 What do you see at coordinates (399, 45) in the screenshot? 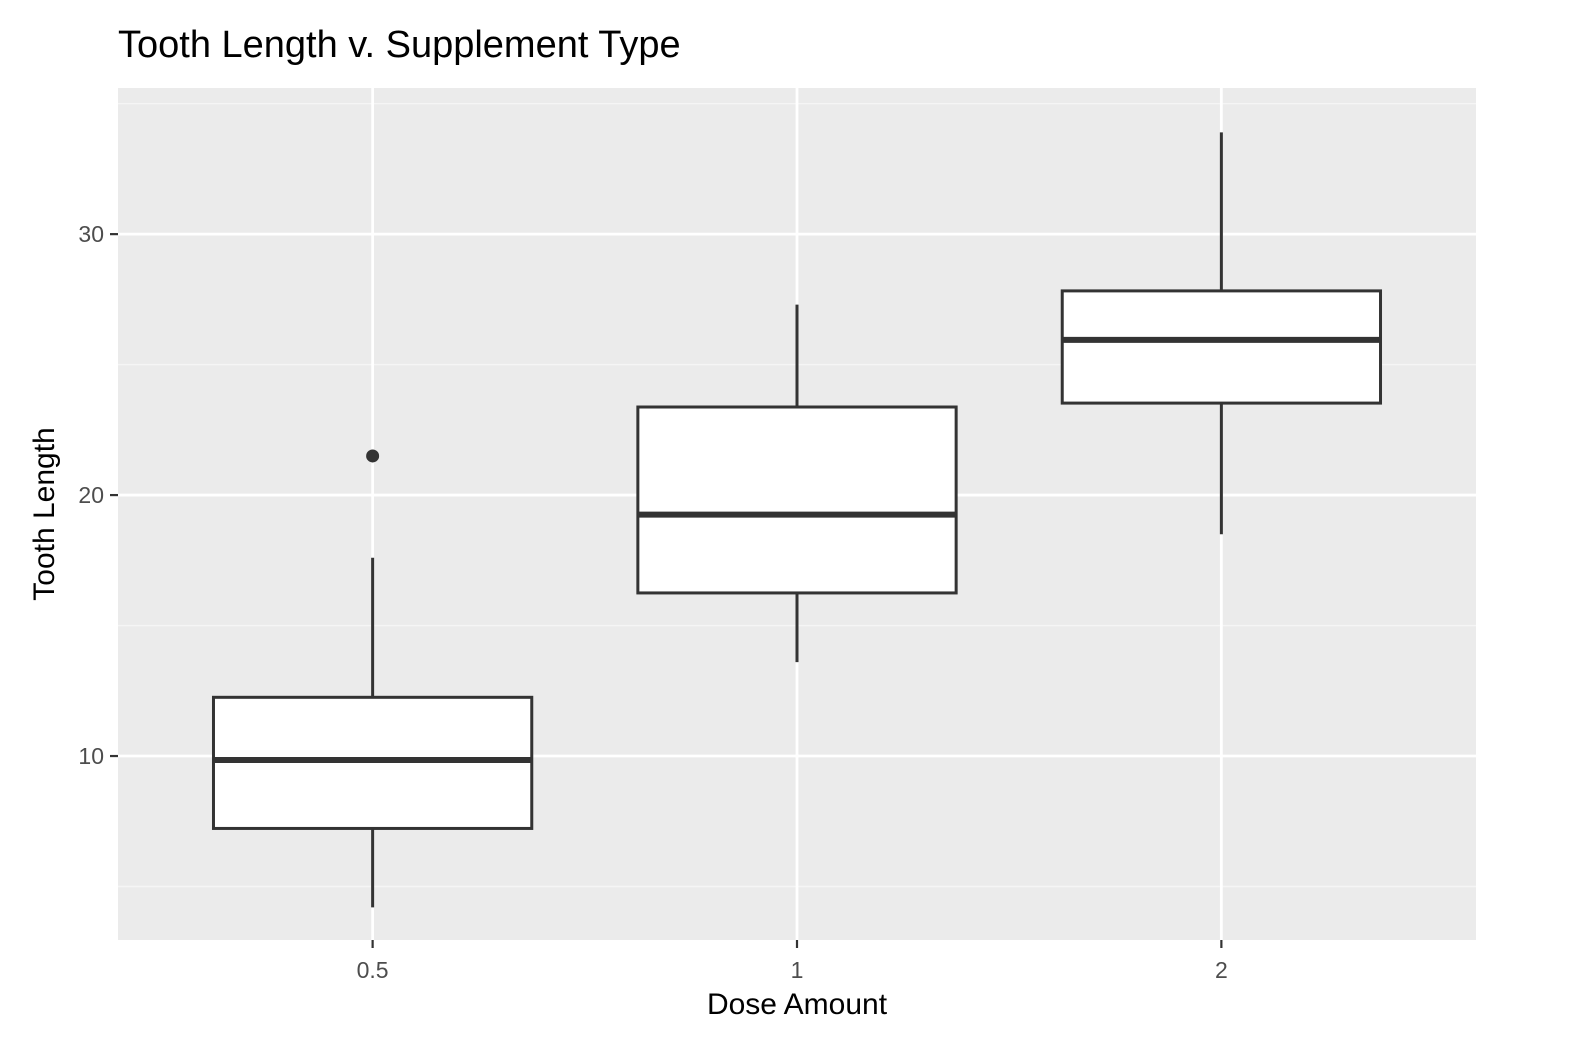
I see `chart-title: Tooth Length v. Supplement Type` at bounding box center [399, 45].